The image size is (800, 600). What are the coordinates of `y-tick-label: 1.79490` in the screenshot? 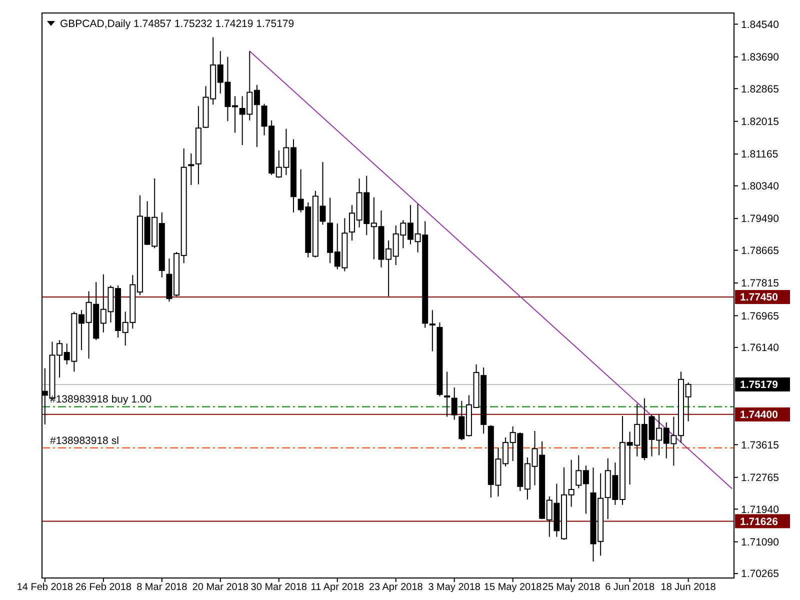 It's located at (760, 219).